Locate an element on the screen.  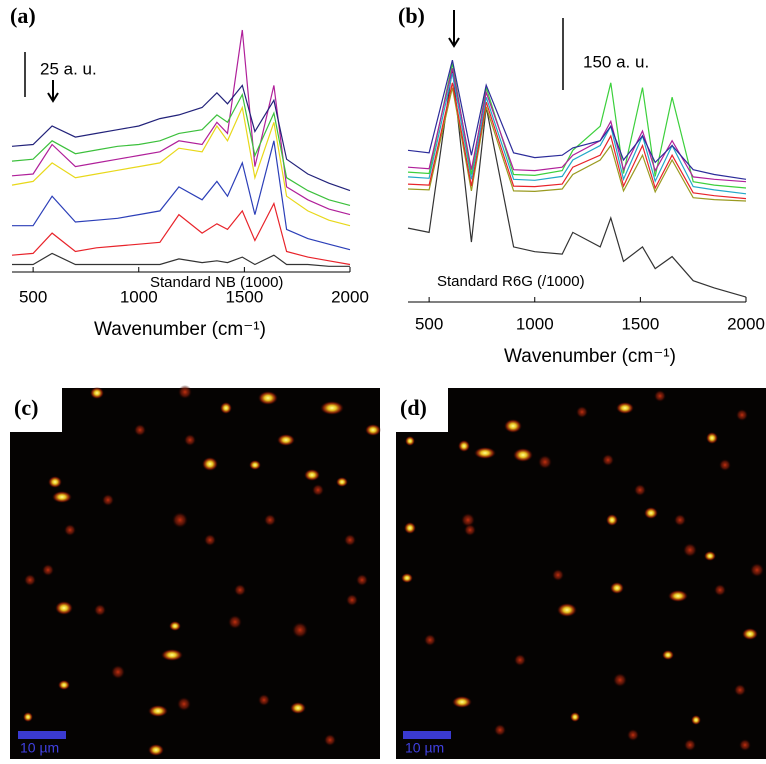
panel-label: (d) is located at coordinates (413, 407).